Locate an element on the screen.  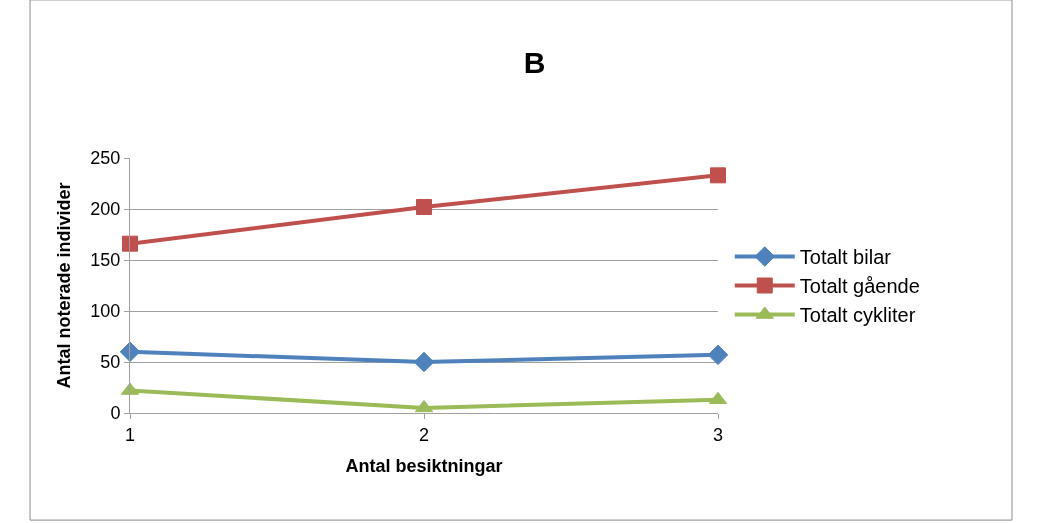
x-axis-title: Antal besiktningar is located at coordinates (424, 465).